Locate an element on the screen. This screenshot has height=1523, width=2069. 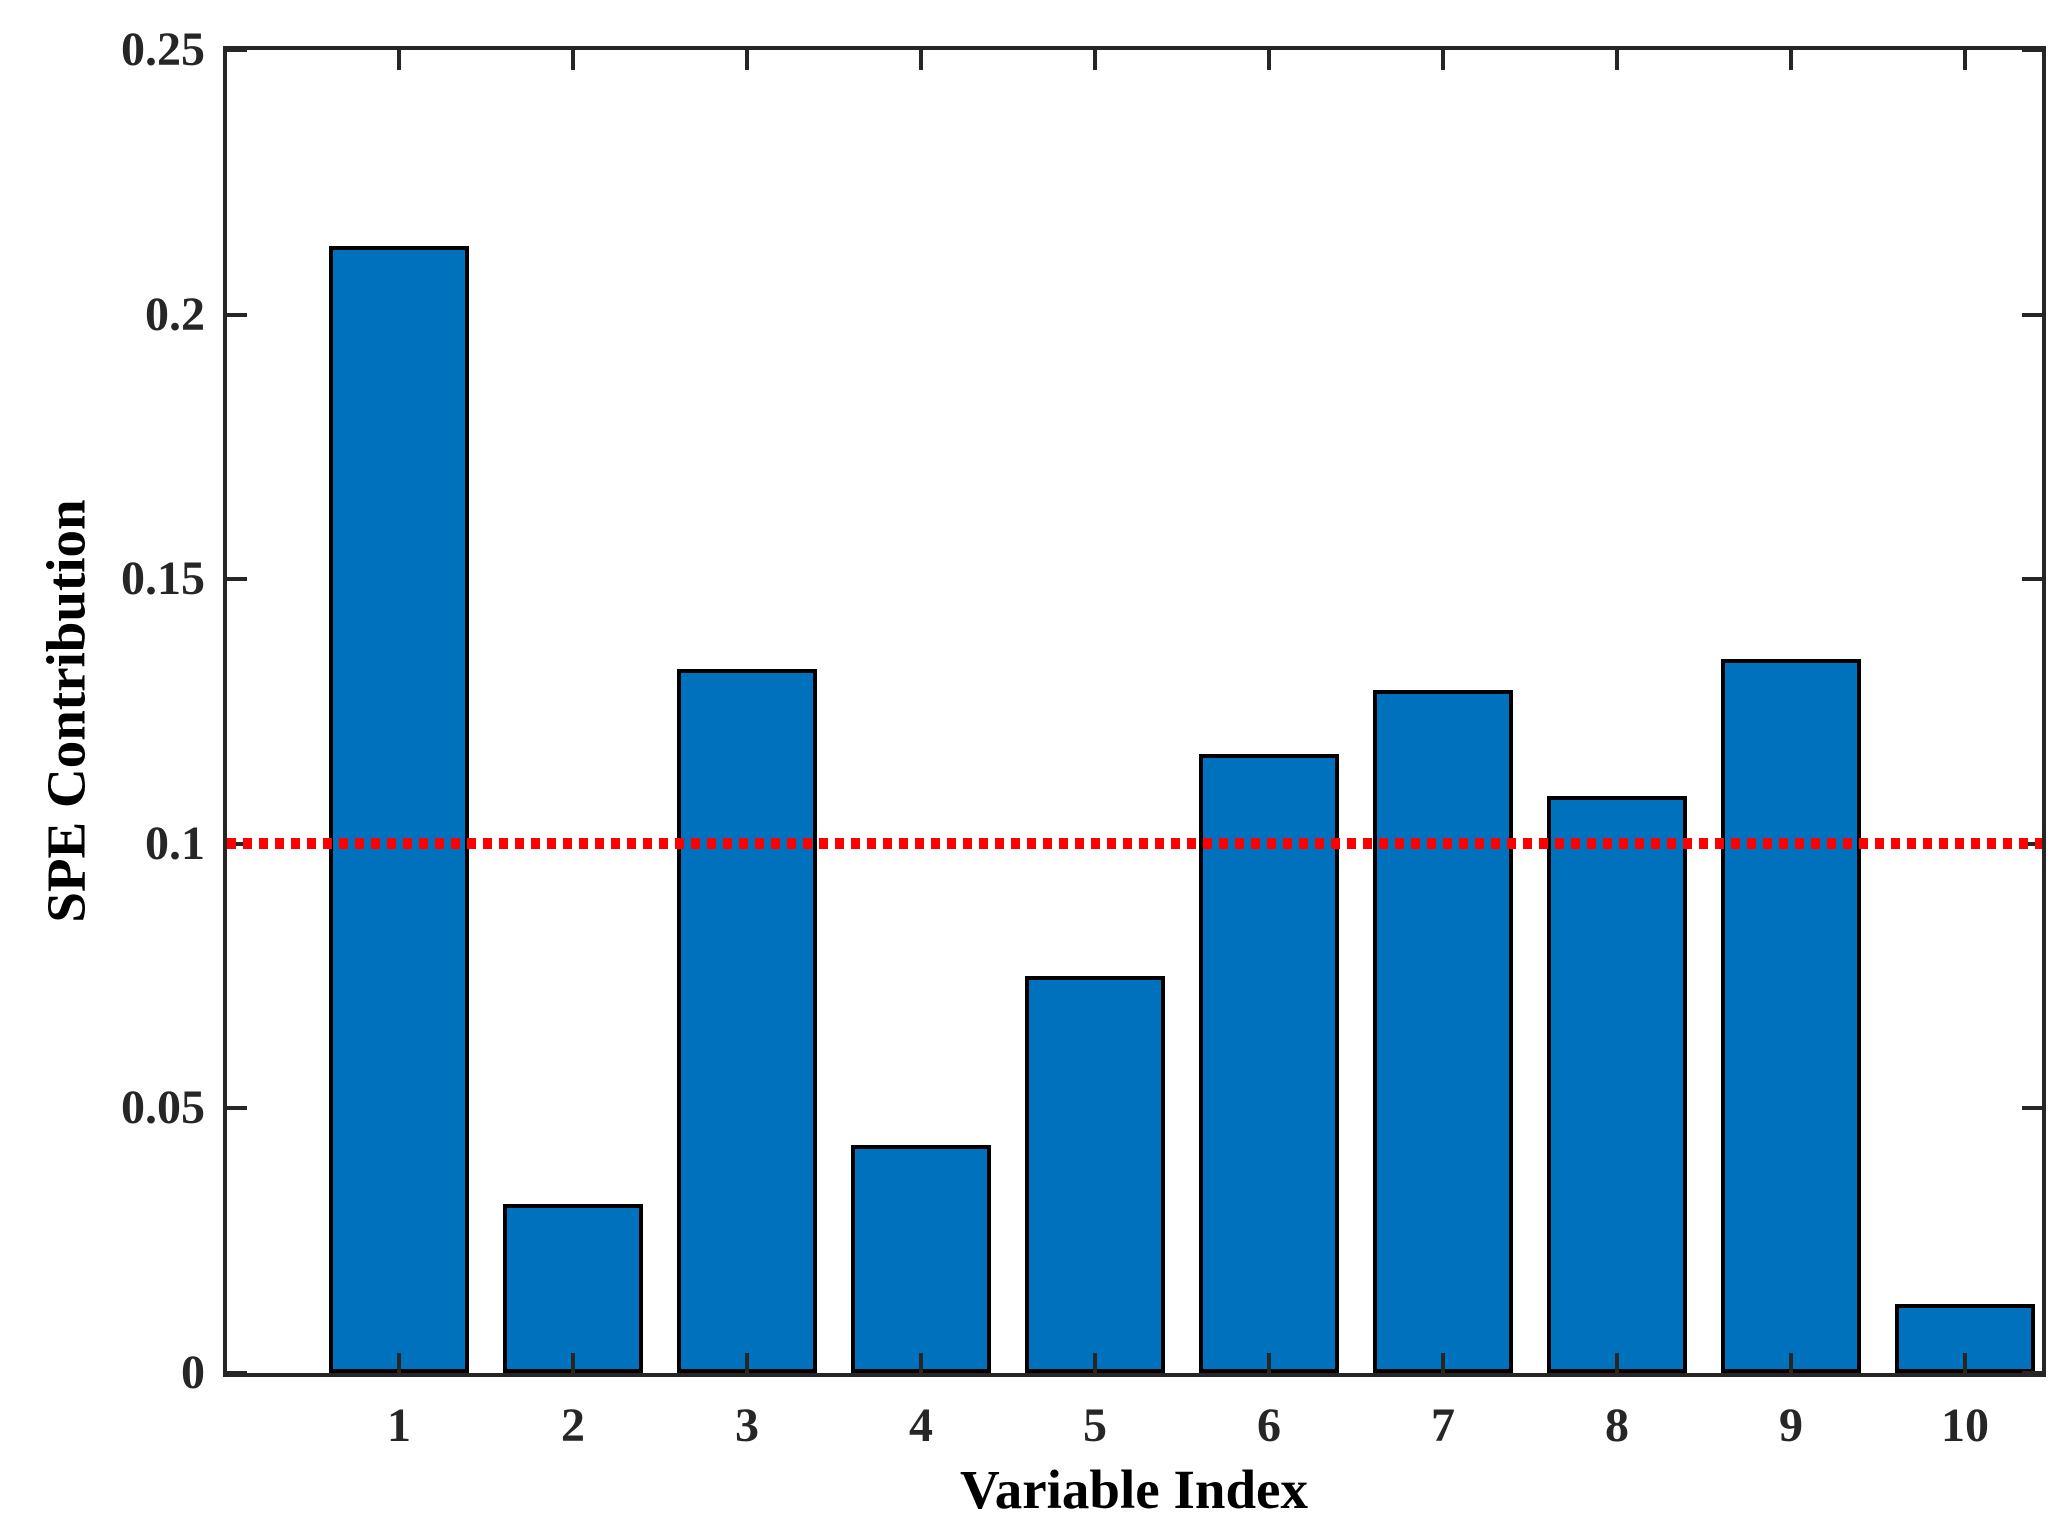
x-tick-label-1: 1 is located at coordinates (399, 1425).